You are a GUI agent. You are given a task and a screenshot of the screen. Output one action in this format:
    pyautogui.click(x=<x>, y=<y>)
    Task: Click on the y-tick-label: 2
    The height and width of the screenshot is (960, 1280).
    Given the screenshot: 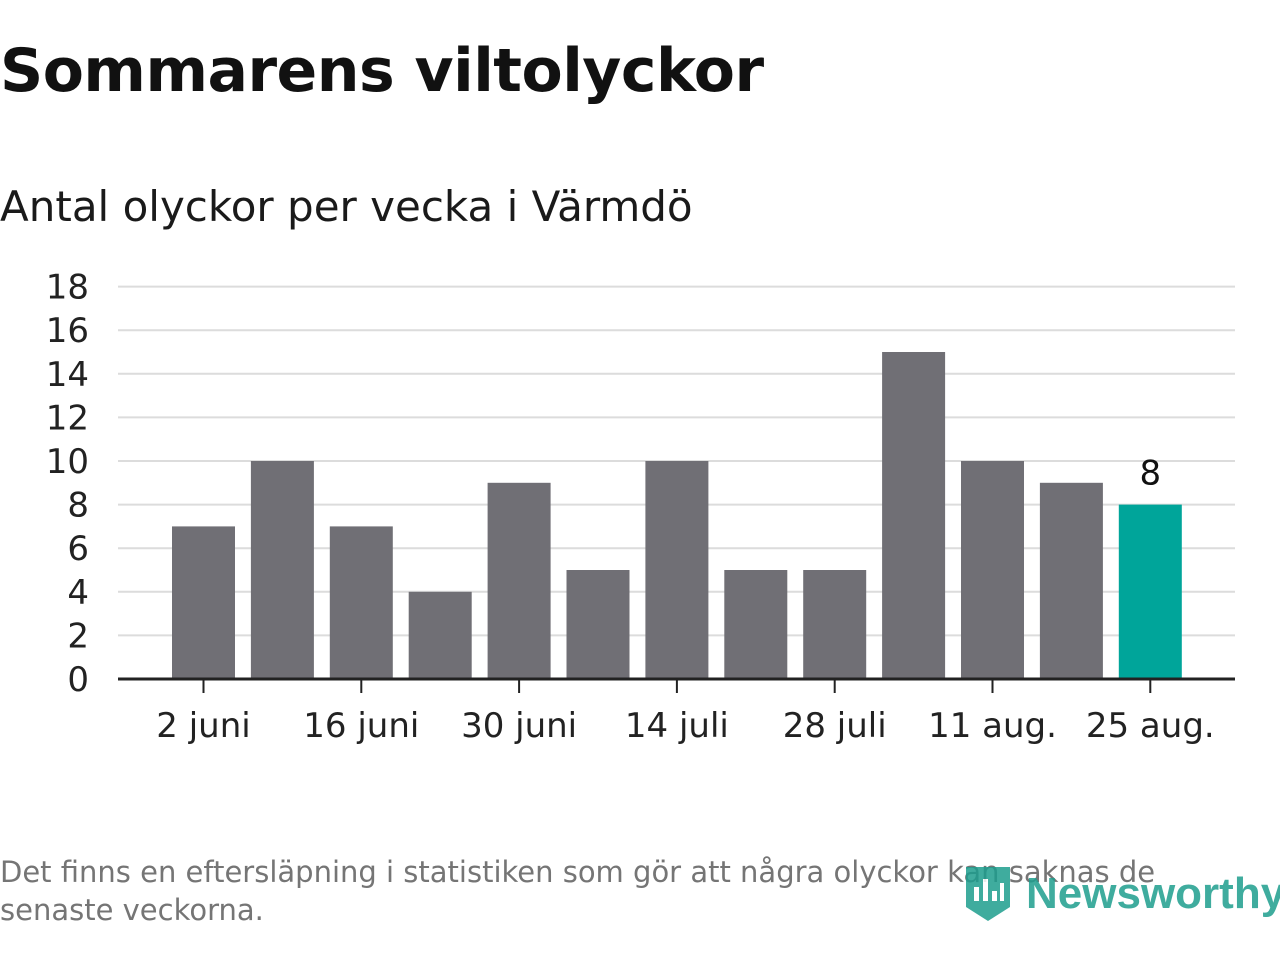 What is the action you would take?
    pyautogui.click(x=78, y=636)
    